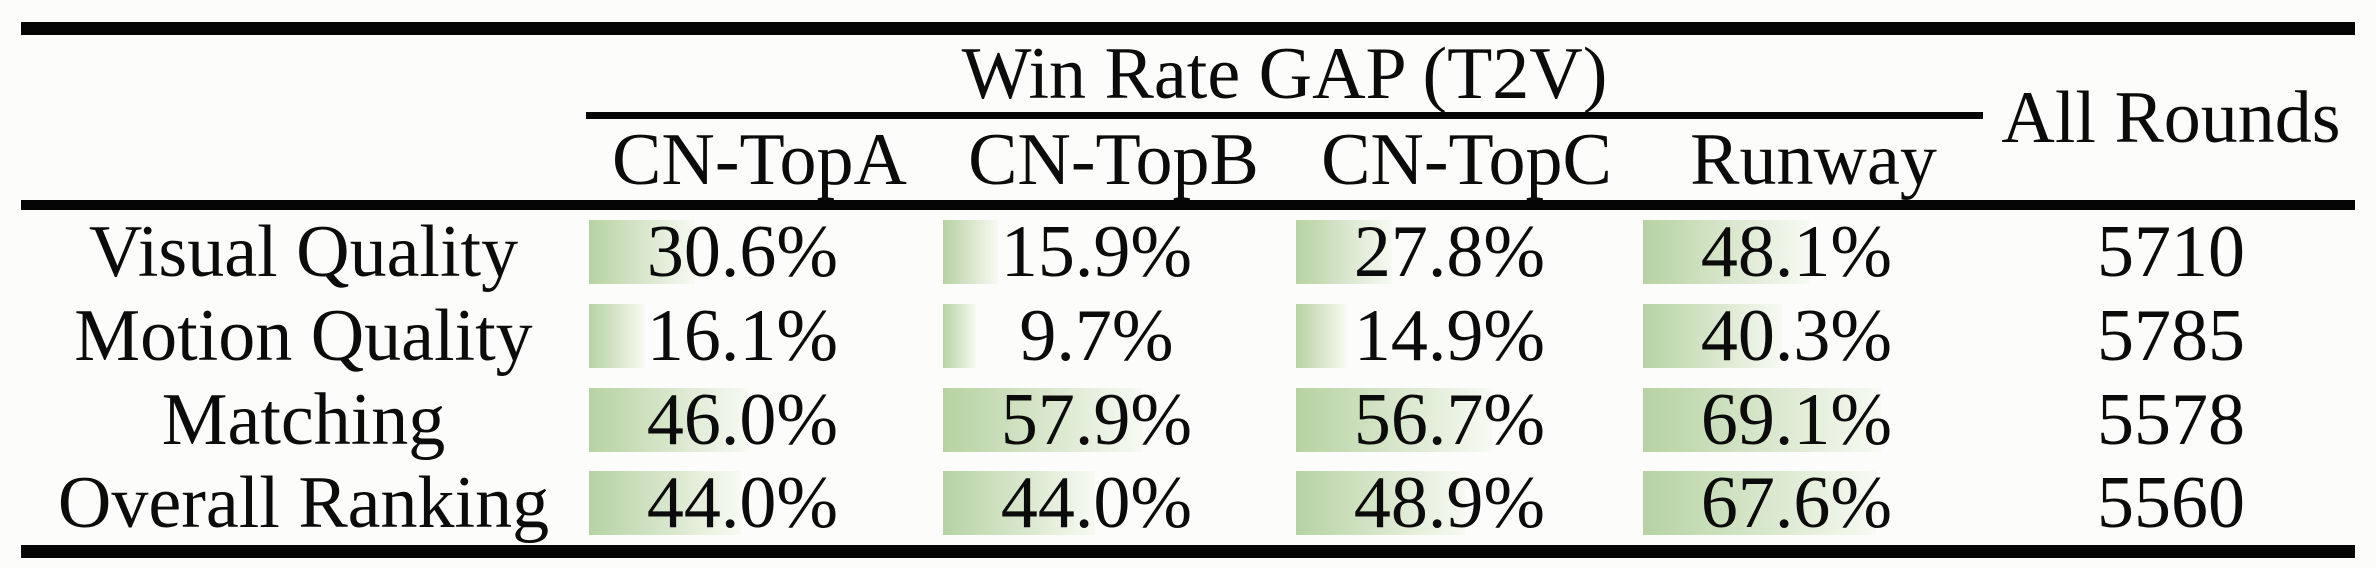  I want to click on percent-value: 48.9%, so click(1449, 503).